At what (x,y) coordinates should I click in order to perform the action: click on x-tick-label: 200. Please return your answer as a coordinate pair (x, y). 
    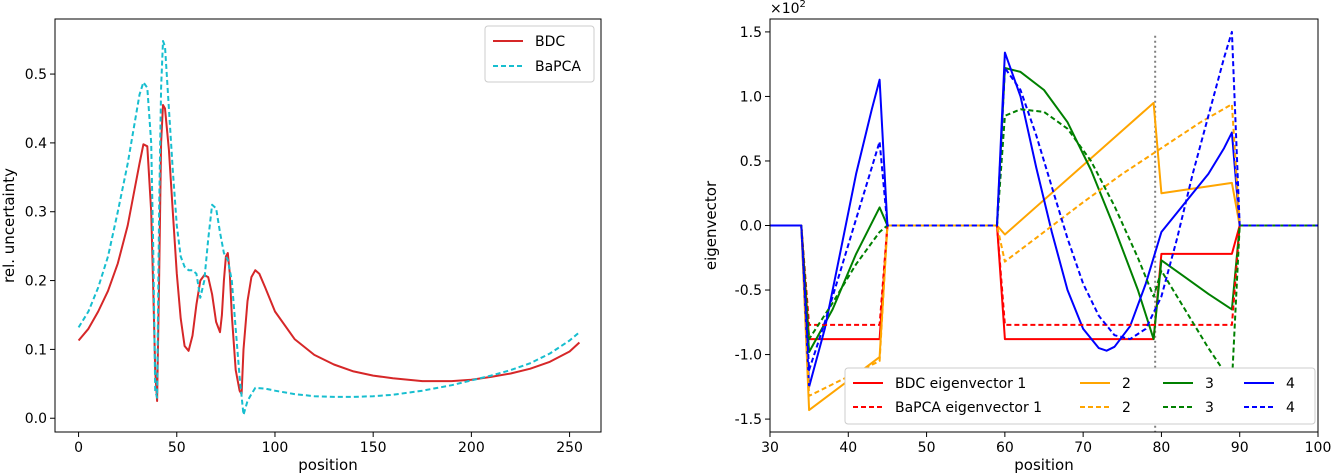
    Looking at the image, I should click on (471, 448).